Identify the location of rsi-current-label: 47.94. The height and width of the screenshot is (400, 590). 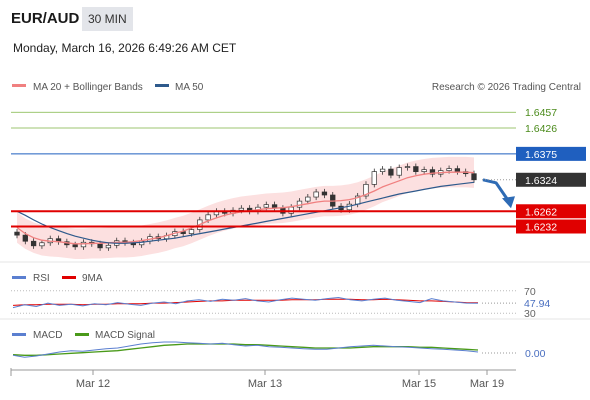
(537, 304).